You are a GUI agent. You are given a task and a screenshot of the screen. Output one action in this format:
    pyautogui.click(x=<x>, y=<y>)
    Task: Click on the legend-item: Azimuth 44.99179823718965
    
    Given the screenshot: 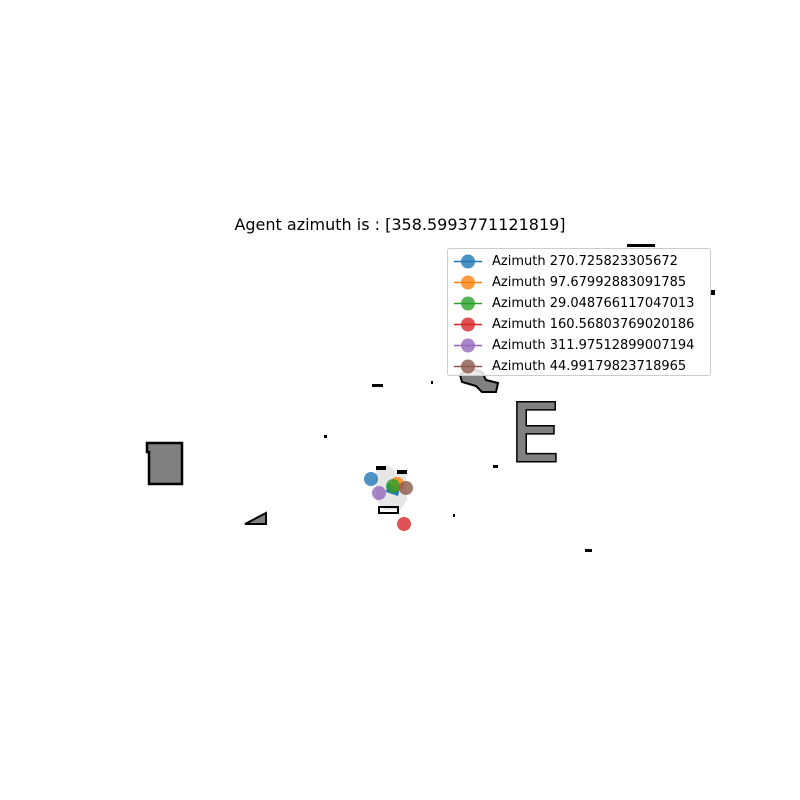 What is the action you would take?
    pyautogui.click(x=579, y=366)
    